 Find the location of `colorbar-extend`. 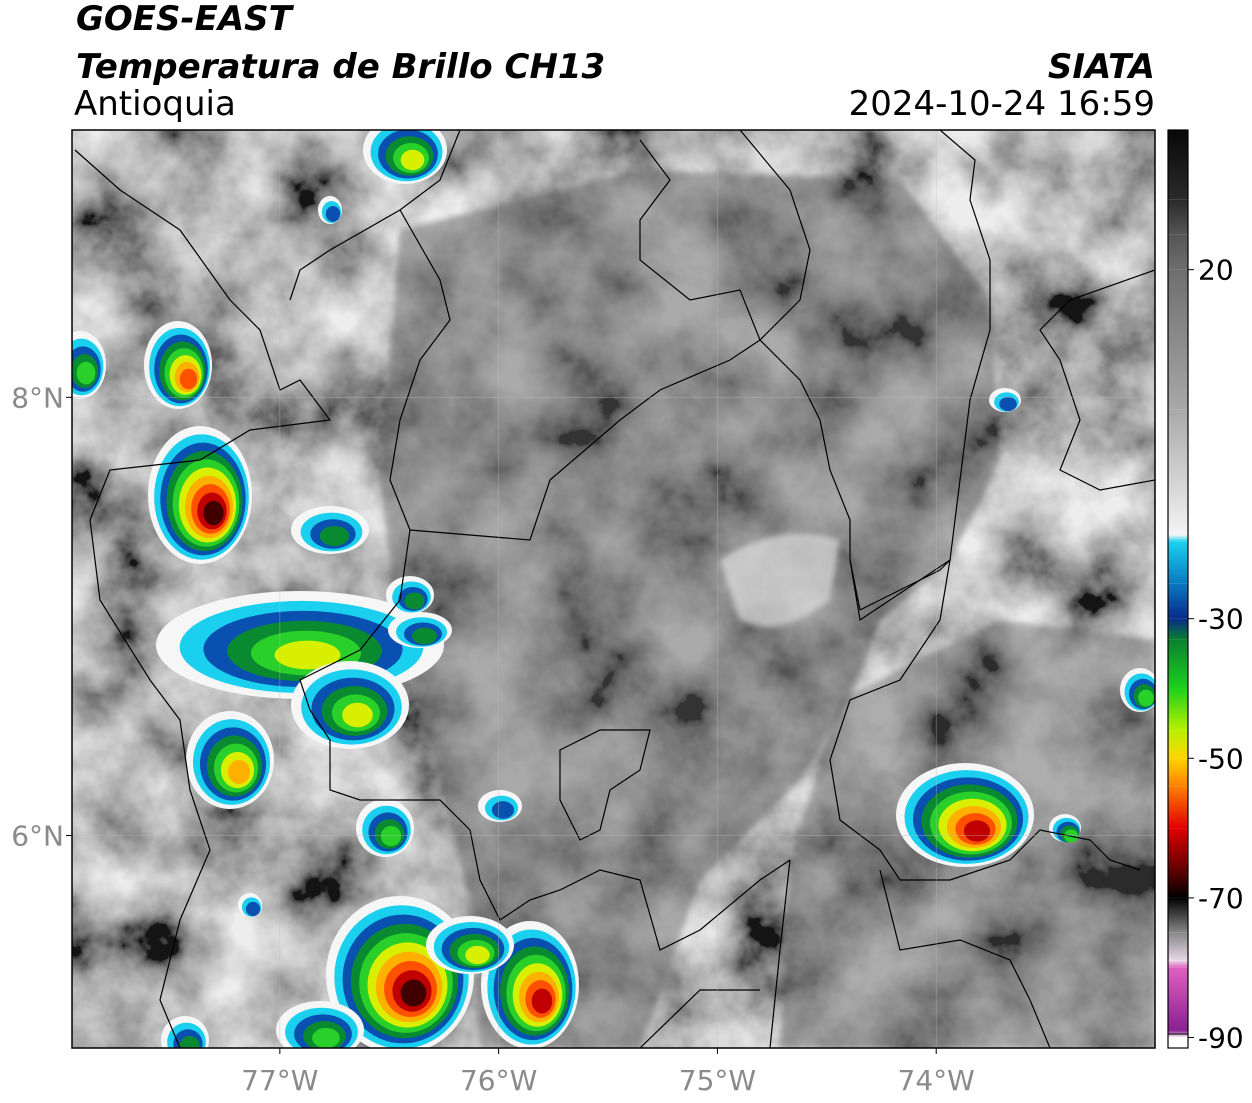

colorbar-extend is located at coordinates (1178, 1041).